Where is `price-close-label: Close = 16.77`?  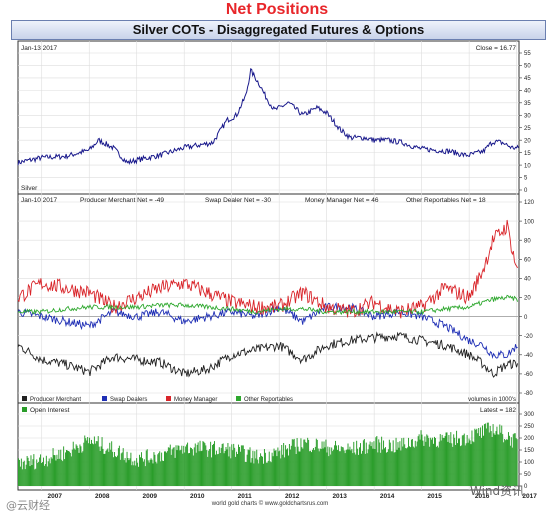
price-close-label: Close = 16.77 is located at coordinates (496, 48).